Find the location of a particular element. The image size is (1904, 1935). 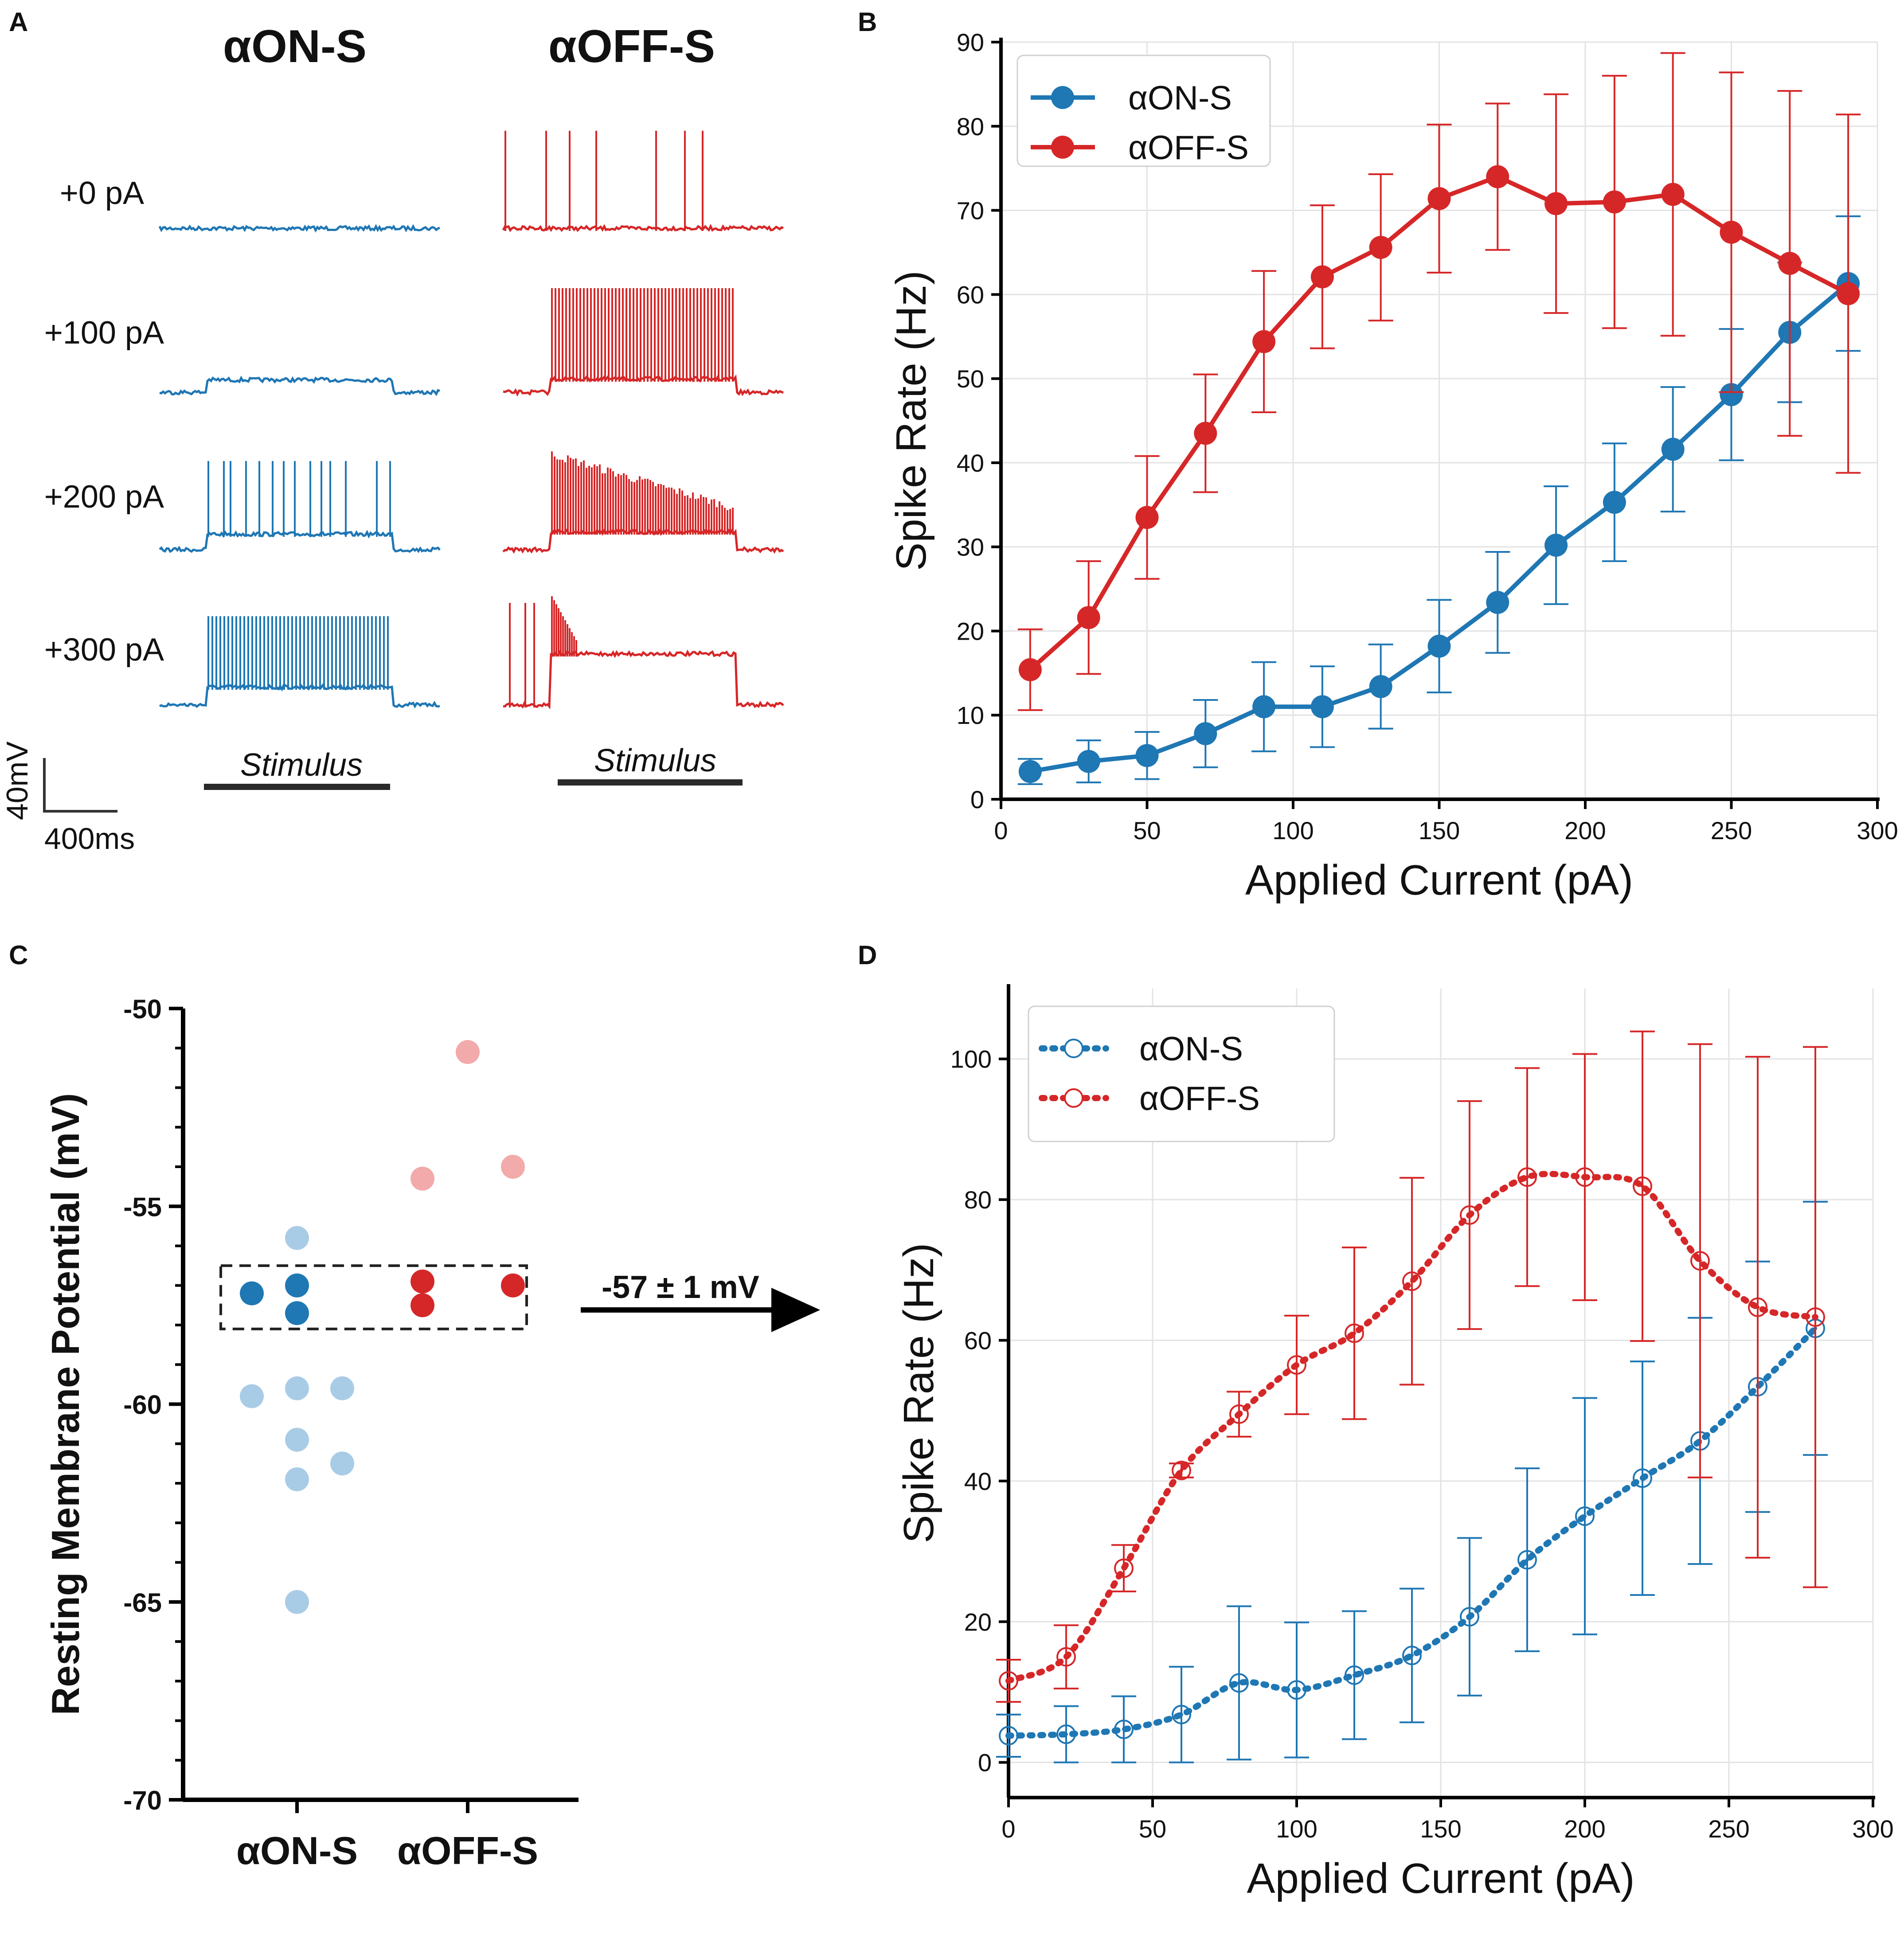

selection-band is located at coordinates (374, 1297).